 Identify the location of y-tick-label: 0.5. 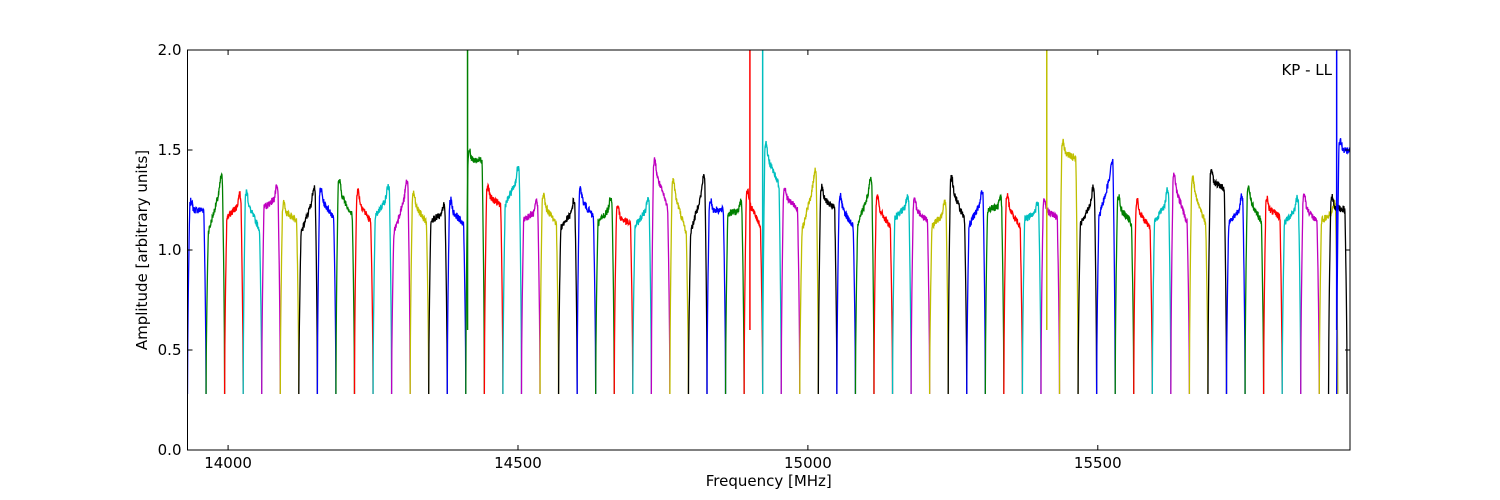
(170, 350).